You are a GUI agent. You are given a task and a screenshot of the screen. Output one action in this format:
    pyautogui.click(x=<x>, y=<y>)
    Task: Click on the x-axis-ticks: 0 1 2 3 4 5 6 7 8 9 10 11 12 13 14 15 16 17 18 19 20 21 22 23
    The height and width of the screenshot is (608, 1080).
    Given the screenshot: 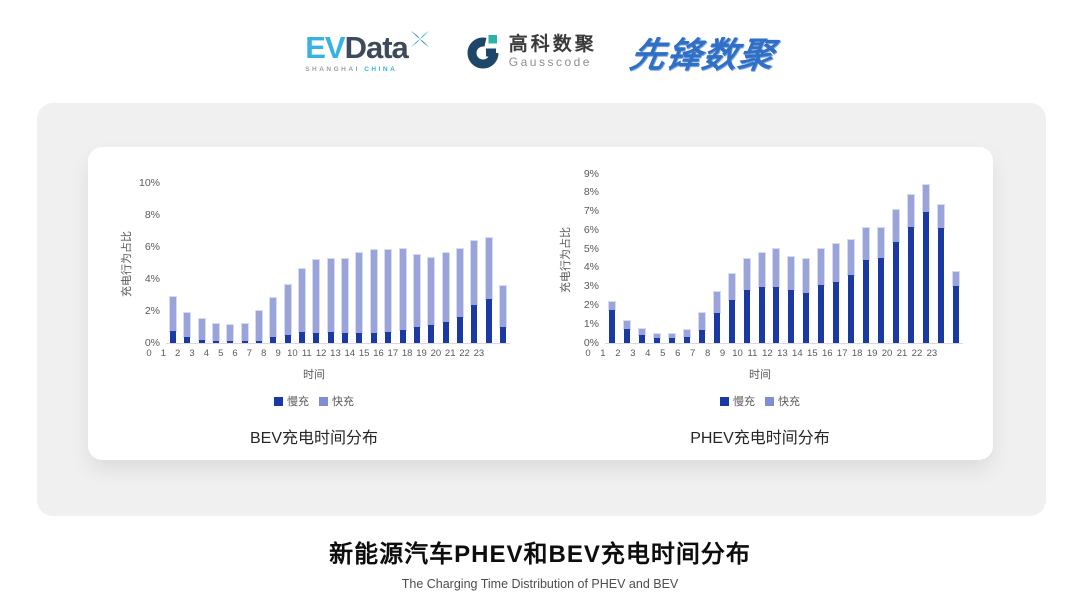 What is the action you would take?
    pyautogui.click(x=760, y=353)
    